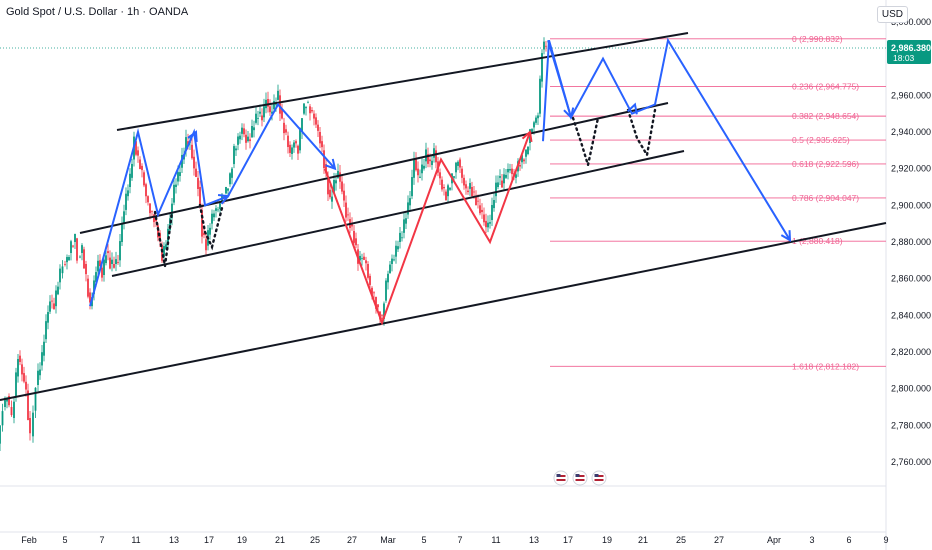 The width and height of the screenshot is (932, 550). What do you see at coordinates (643, 540) in the screenshot?
I see `x-tick-label: 21` at bounding box center [643, 540].